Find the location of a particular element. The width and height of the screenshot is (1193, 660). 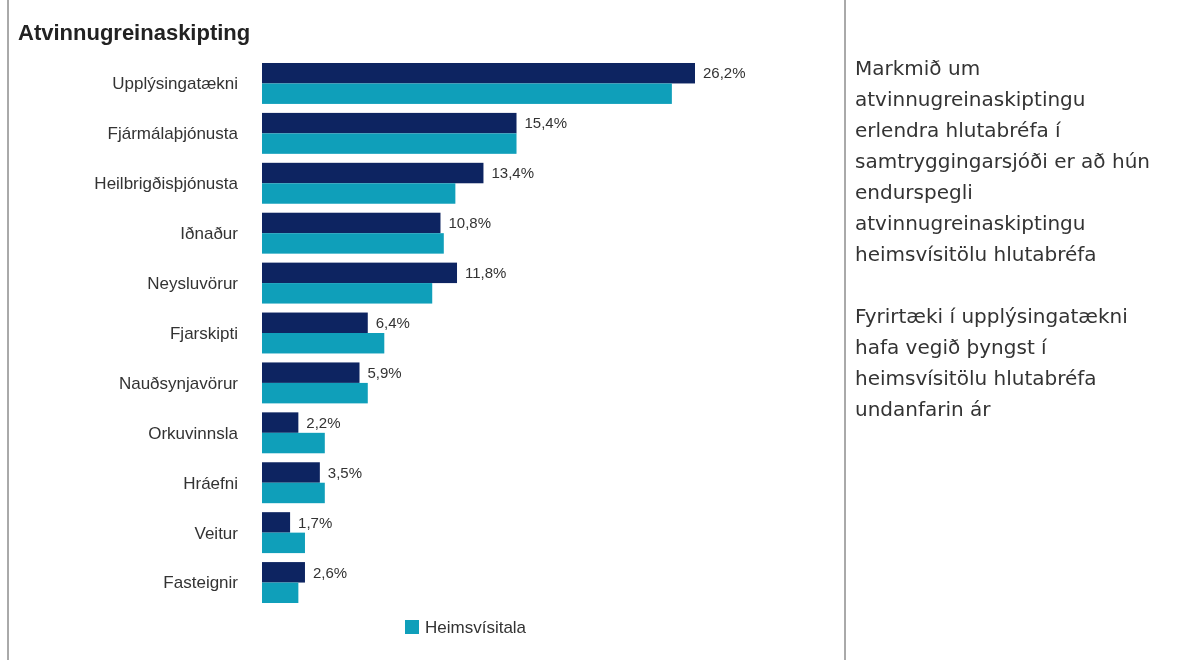

data-label: 26,2% is located at coordinates (724, 73).